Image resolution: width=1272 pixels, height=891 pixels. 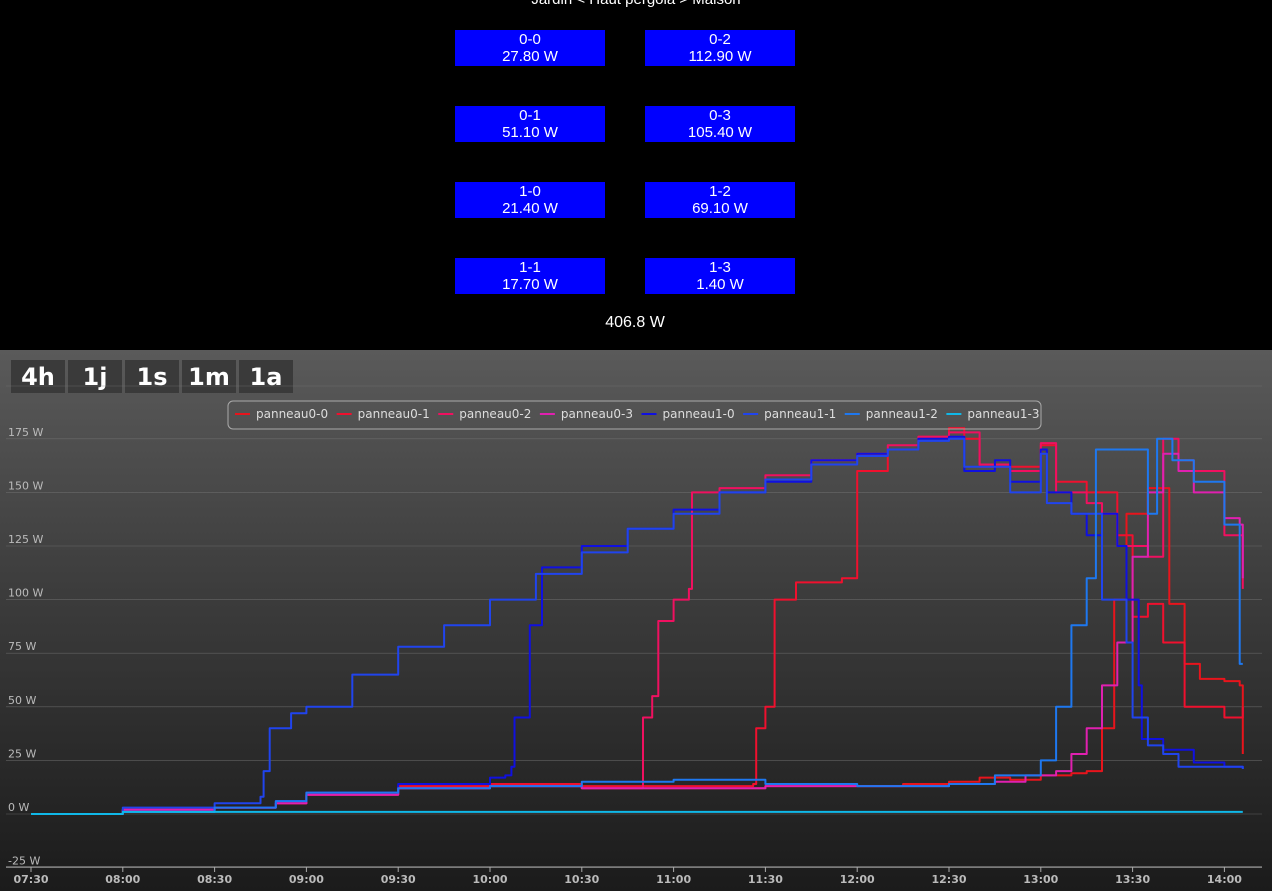 I want to click on x-tick-label: 09:00, so click(x=306, y=879).